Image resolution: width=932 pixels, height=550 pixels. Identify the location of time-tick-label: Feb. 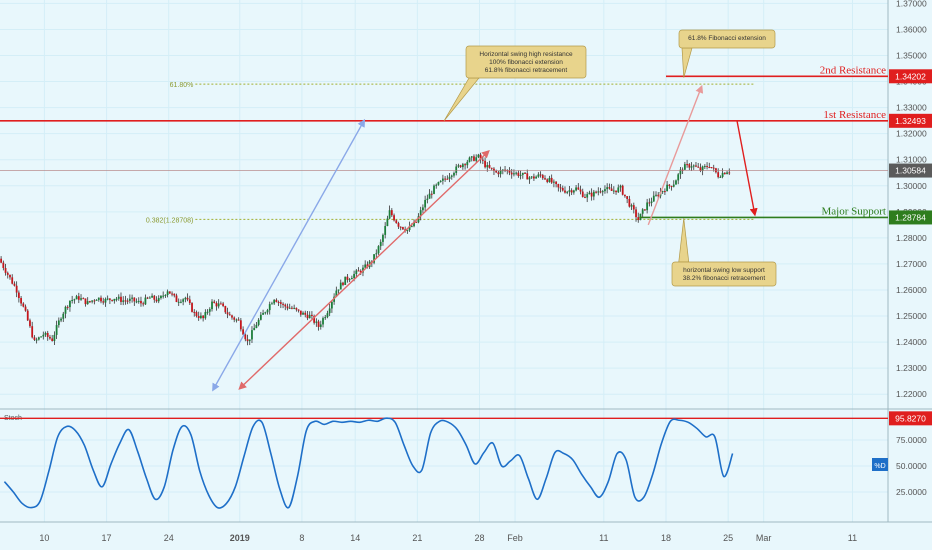
(515, 538).